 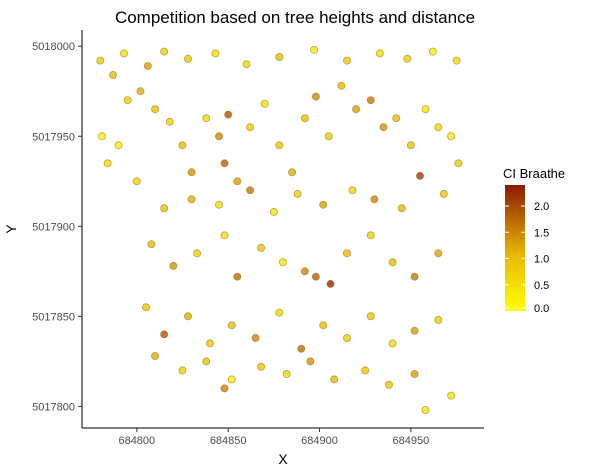 What do you see at coordinates (541, 286) in the screenshot?
I see `legend-tick-label: 0.5` at bounding box center [541, 286].